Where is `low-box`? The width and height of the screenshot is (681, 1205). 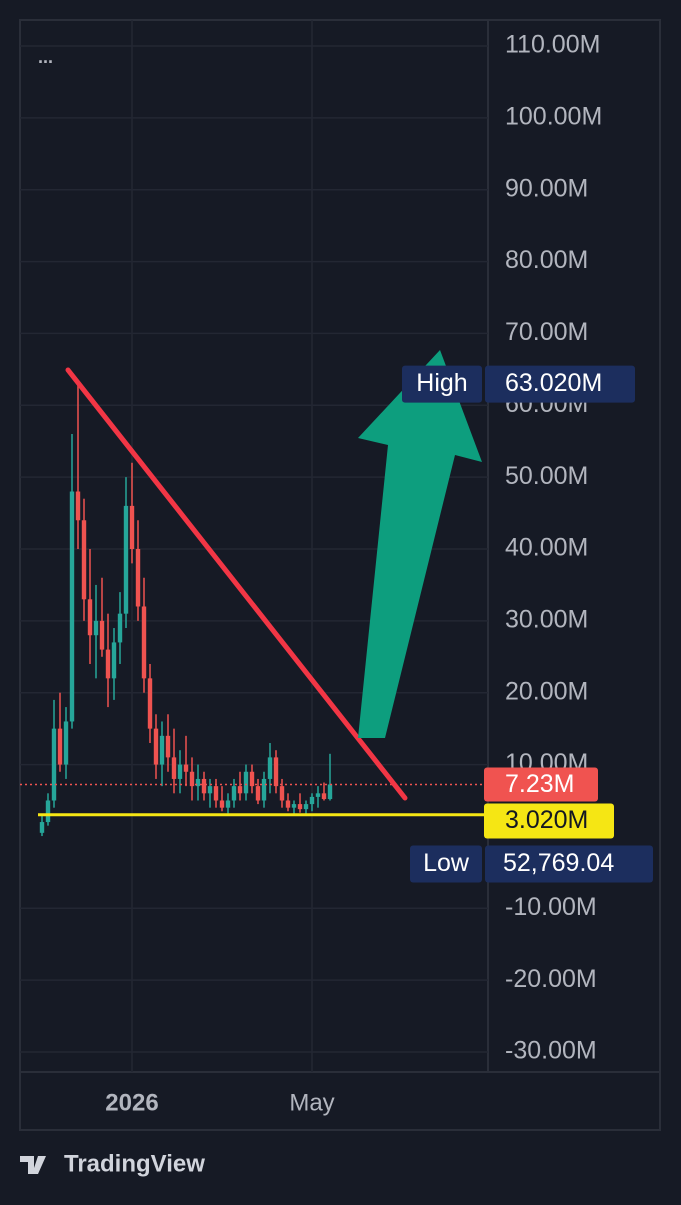 low-box is located at coordinates (569, 864).